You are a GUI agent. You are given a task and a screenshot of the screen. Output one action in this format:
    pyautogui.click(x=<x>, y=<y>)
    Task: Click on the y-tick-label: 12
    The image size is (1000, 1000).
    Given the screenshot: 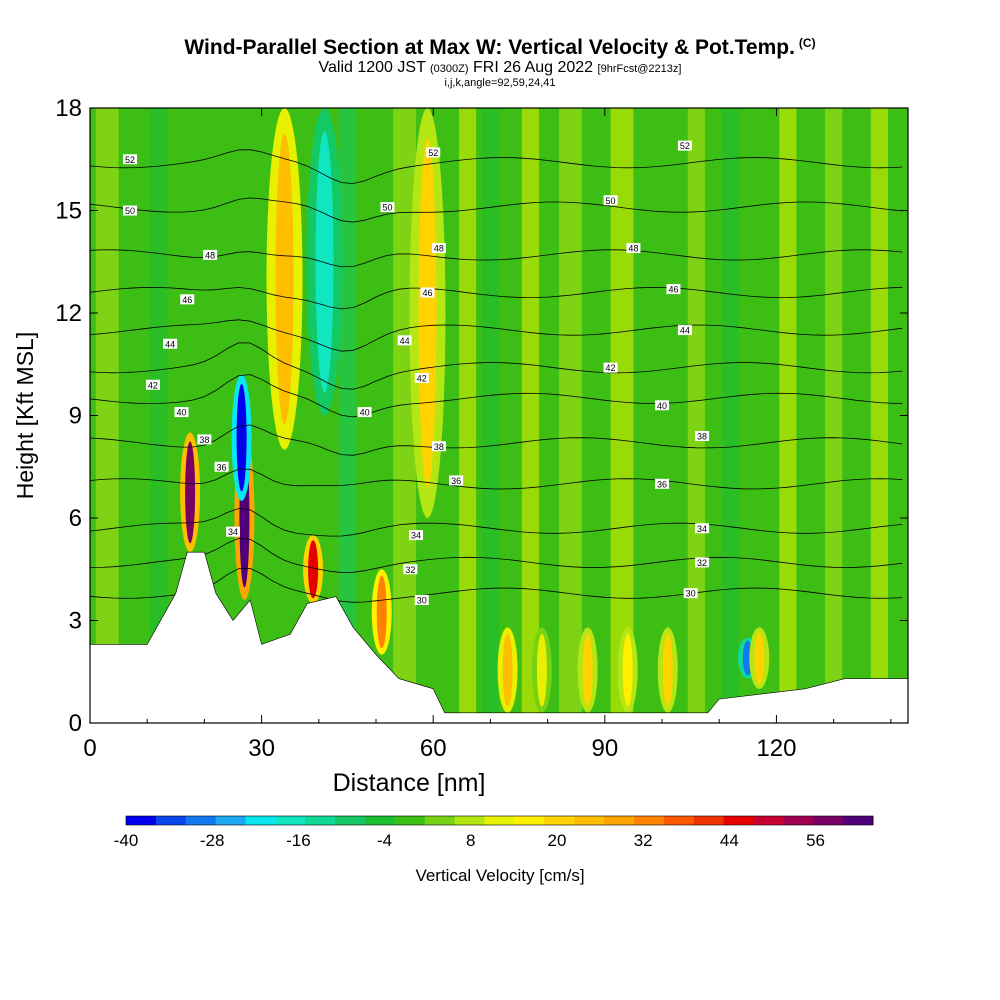 What is the action you would take?
    pyautogui.click(x=68, y=313)
    